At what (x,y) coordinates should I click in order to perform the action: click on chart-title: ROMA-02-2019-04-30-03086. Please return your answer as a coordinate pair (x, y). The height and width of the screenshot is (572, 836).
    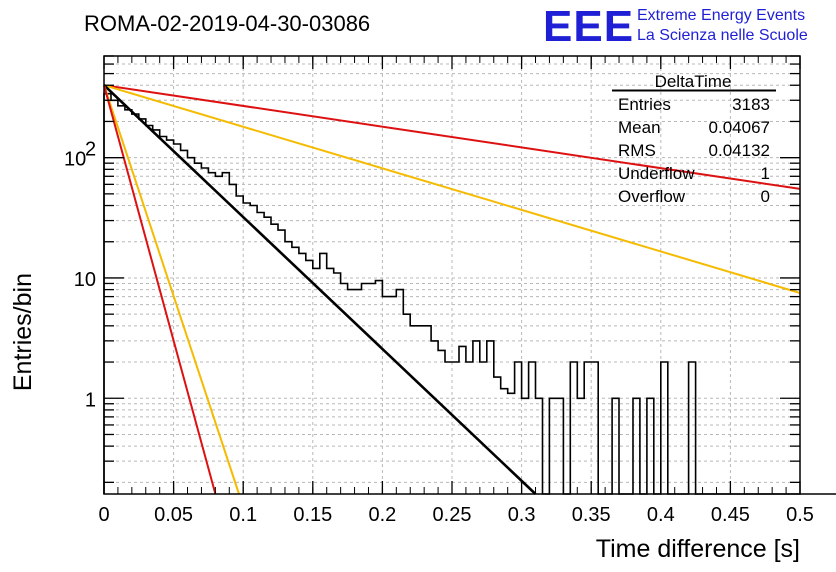
    Looking at the image, I should click on (227, 23).